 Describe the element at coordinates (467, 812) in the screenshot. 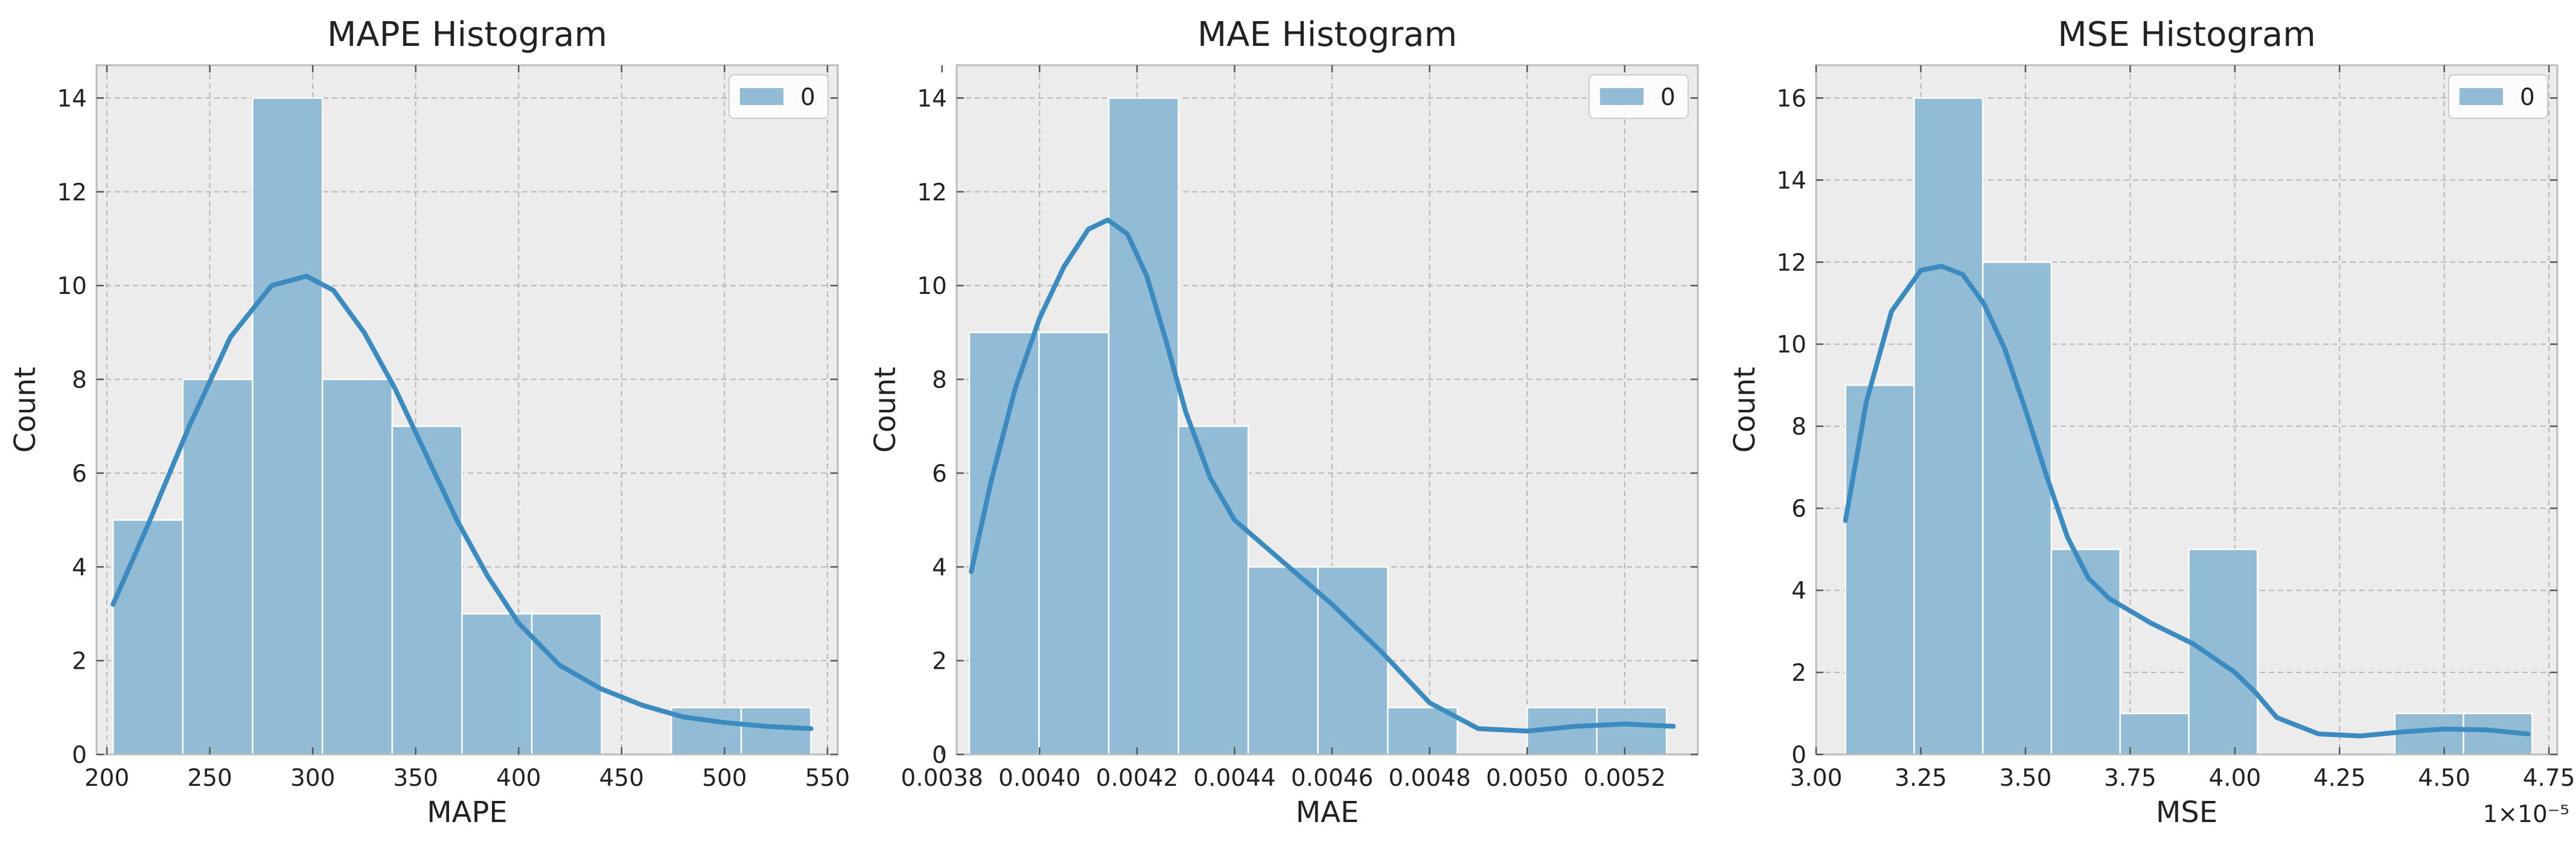

I see `x-axis-label: MAPE` at that location.